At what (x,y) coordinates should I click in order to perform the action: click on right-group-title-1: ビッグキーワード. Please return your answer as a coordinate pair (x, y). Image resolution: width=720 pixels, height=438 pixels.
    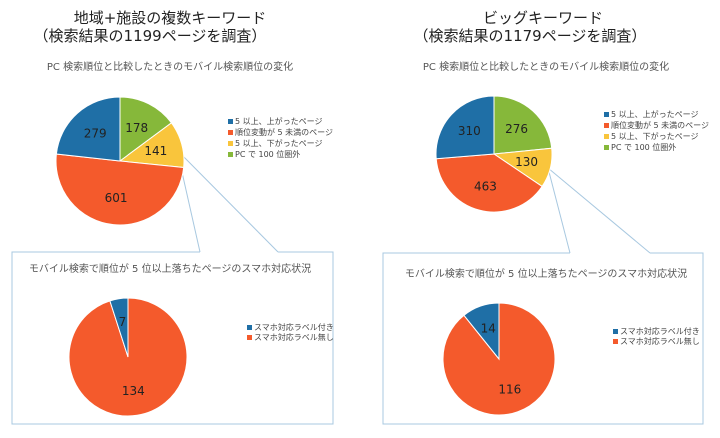
    Looking at the image, I should click on (543, 18).